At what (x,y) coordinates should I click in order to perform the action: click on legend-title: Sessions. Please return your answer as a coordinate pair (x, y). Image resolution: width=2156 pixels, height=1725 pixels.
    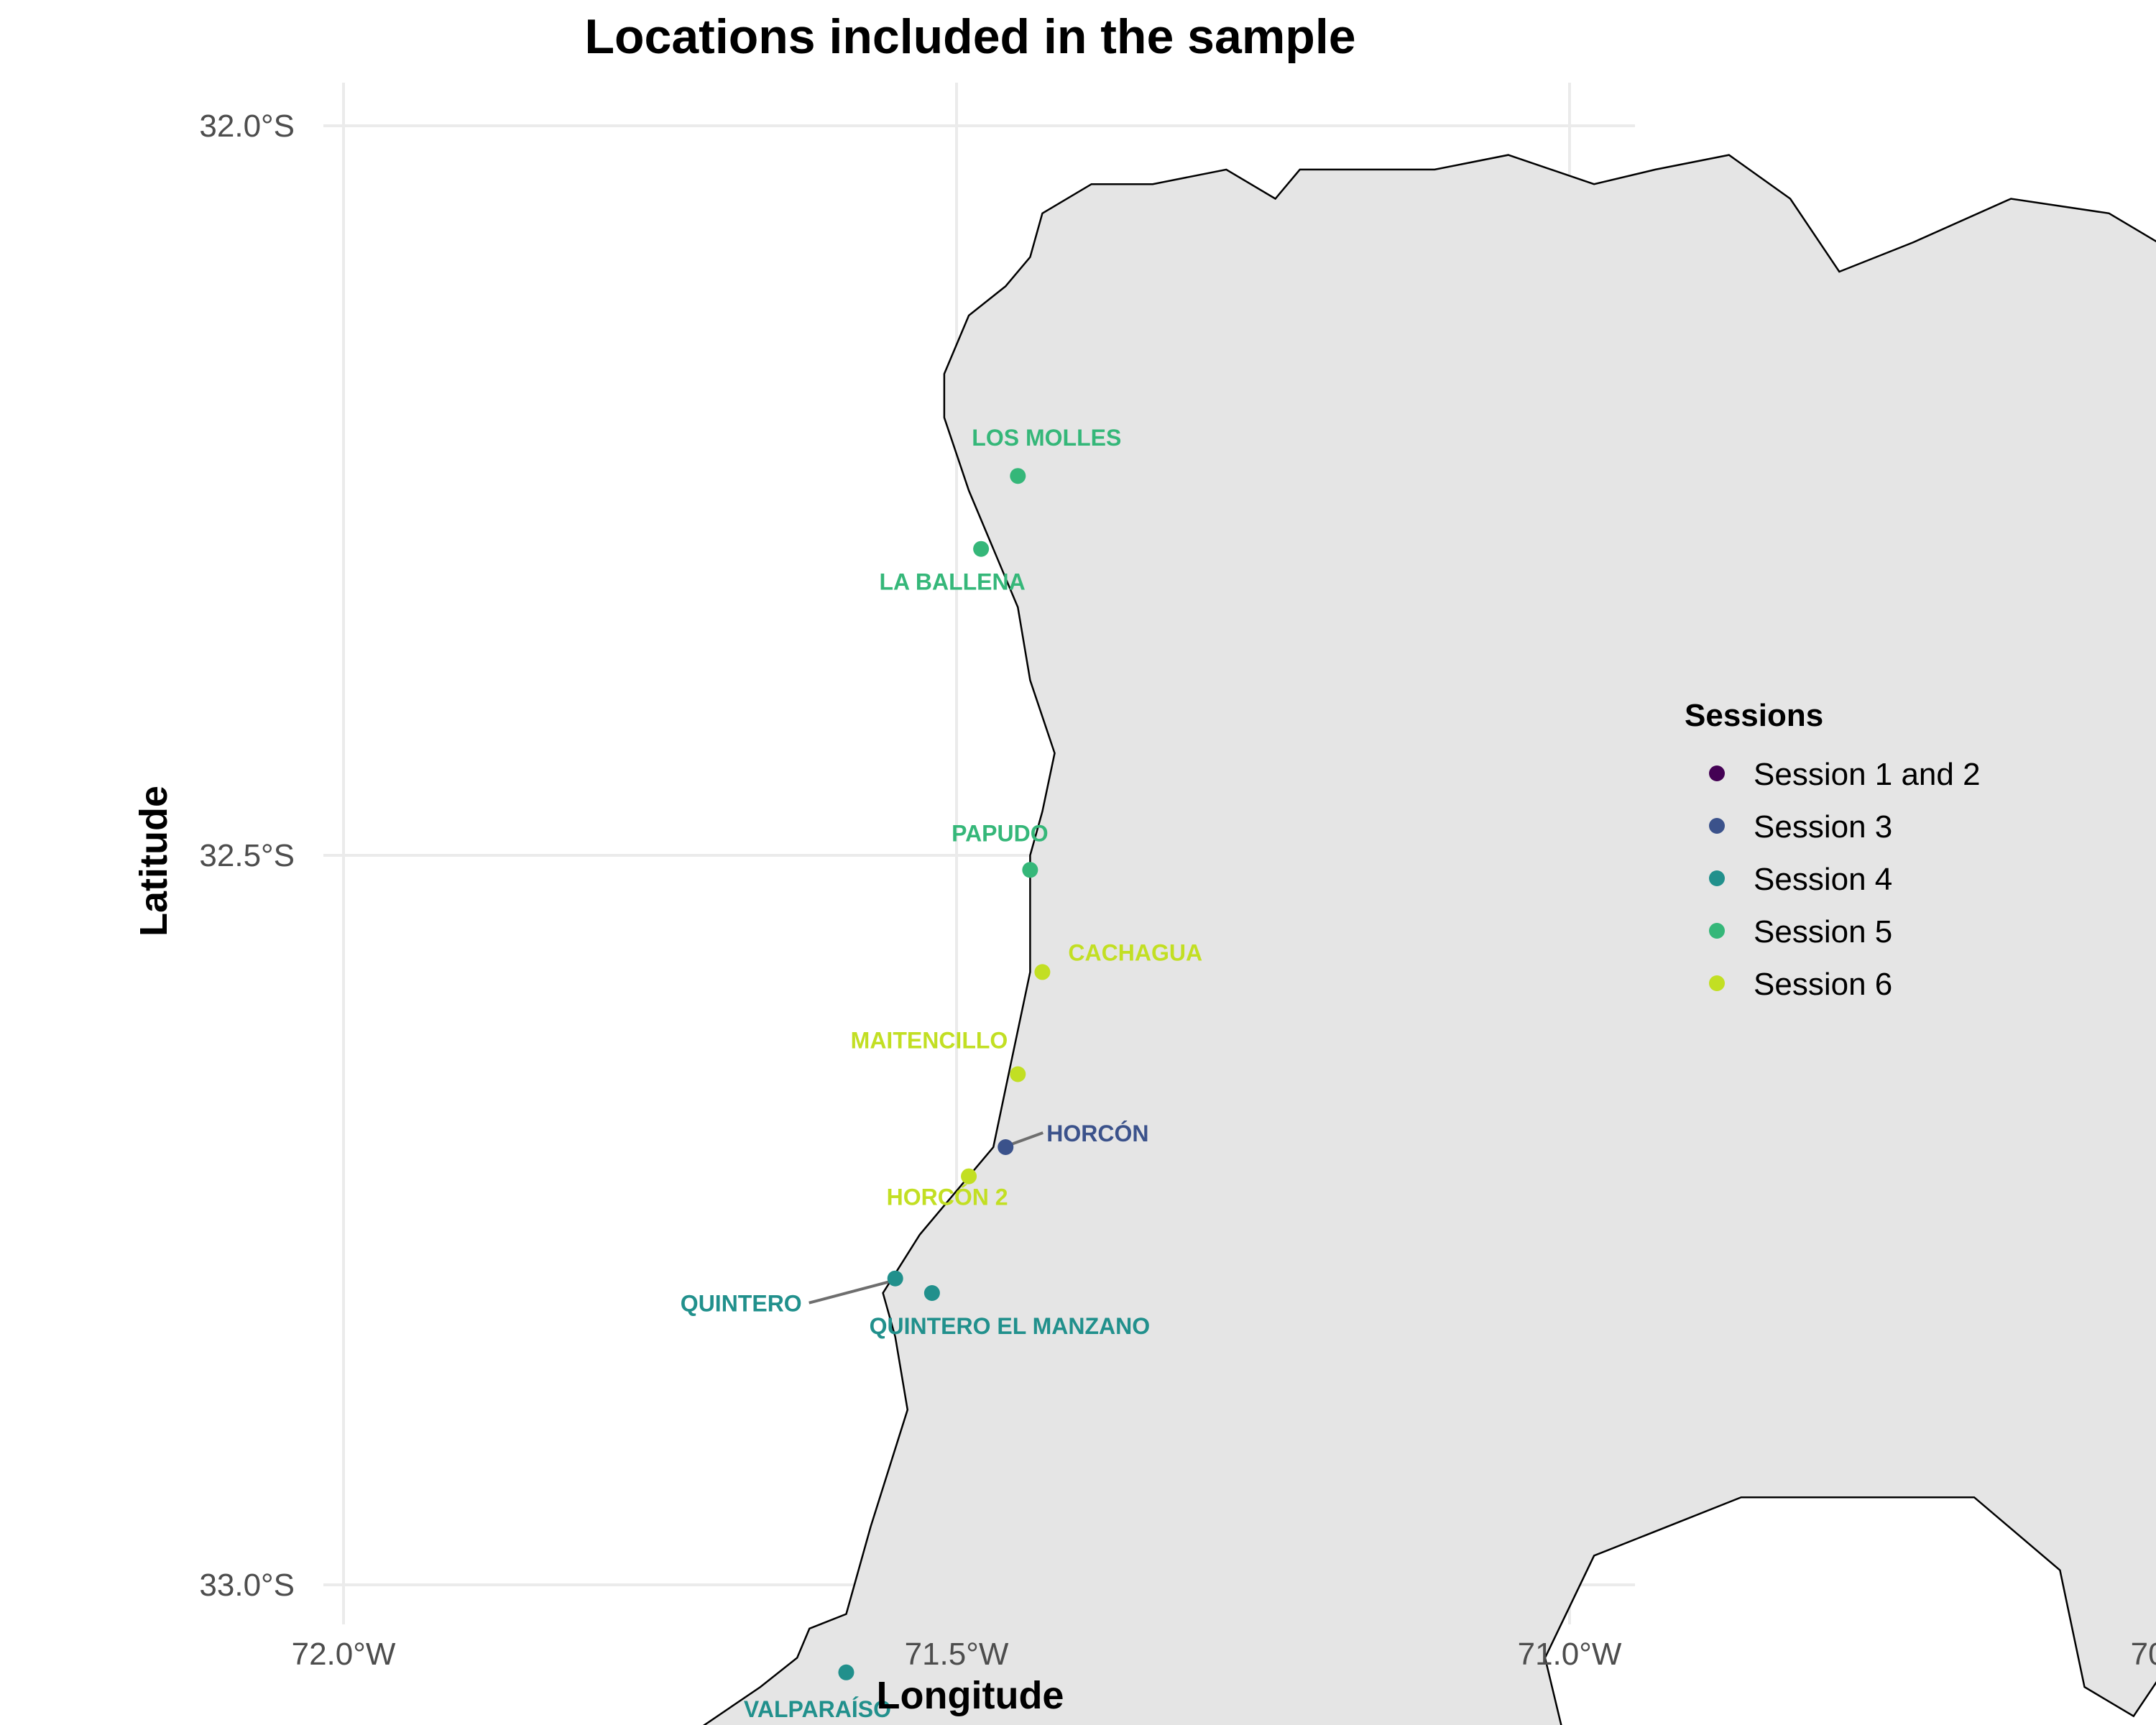
    Looking at the image, I should click on (1754, 715).